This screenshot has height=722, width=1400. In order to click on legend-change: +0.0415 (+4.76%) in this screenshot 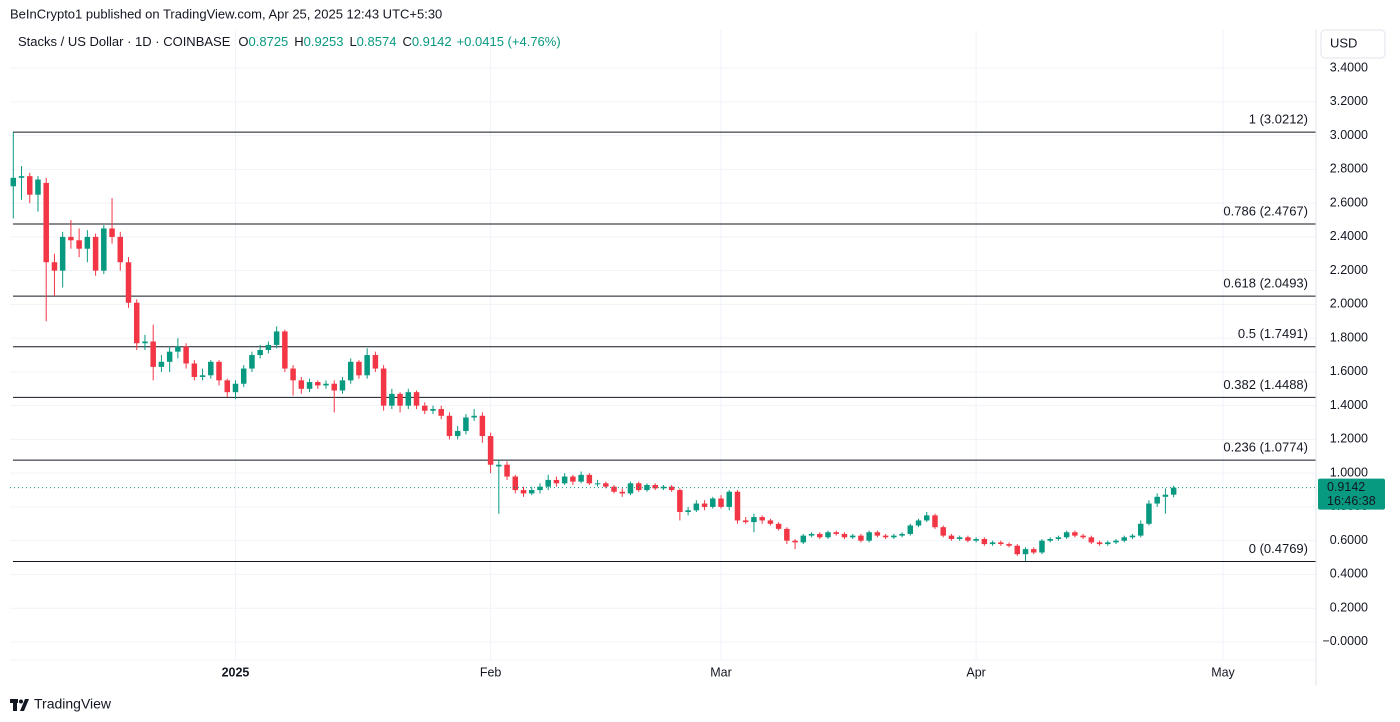, I will do `click(509, 41)`.